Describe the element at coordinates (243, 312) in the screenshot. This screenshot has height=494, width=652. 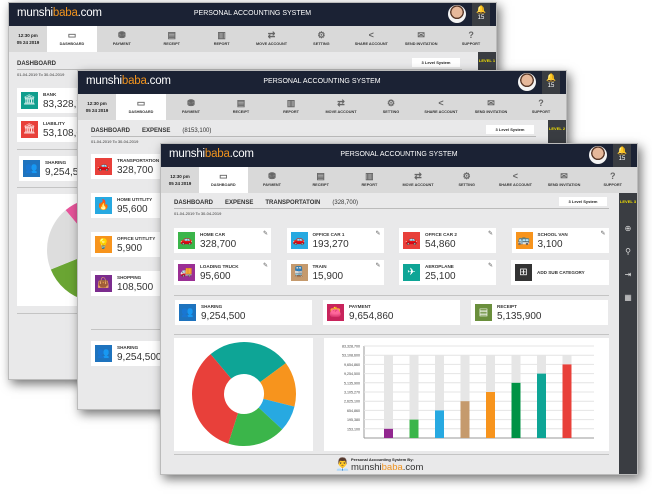
I see `sharing-card: 👥 SHARING 9,254,500` at that location.